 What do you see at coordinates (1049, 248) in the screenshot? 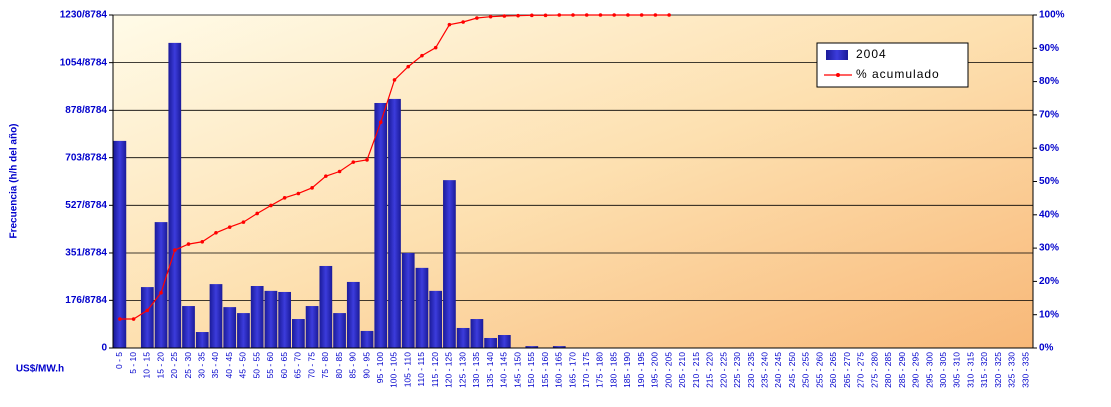
I see `y2-tick-label: 30%` at bounding box center [1049, 248].